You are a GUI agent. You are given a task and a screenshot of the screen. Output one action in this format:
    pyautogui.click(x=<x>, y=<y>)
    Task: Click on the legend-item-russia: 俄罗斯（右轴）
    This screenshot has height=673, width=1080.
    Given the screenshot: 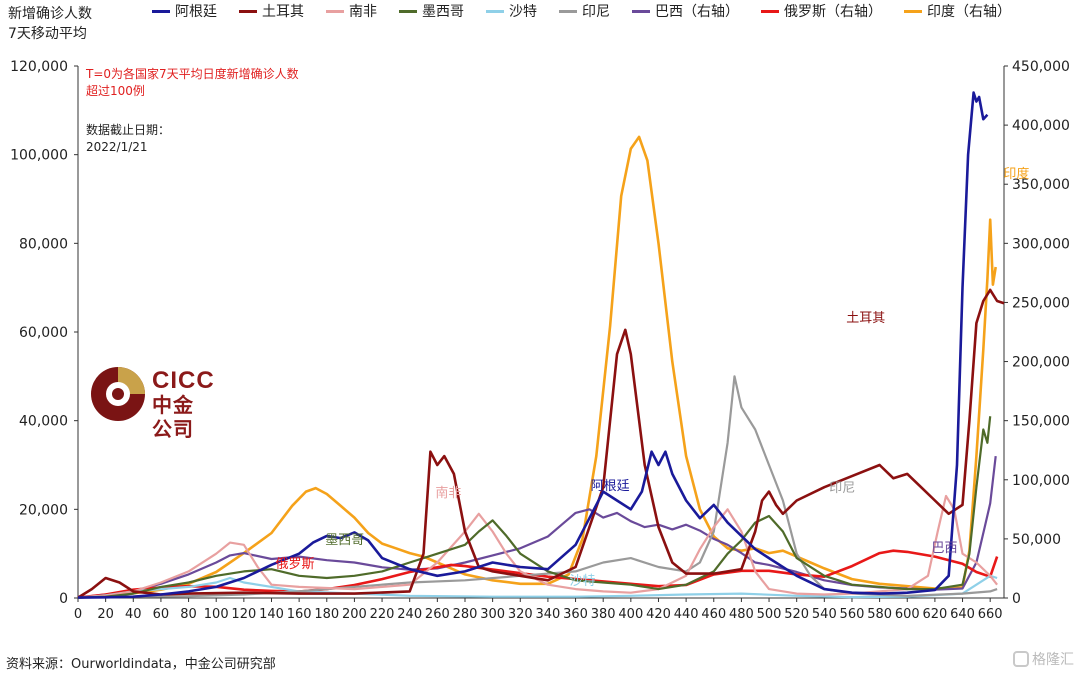 What is the action you would take?
    pyautogui.click(x=821, y=11)
    